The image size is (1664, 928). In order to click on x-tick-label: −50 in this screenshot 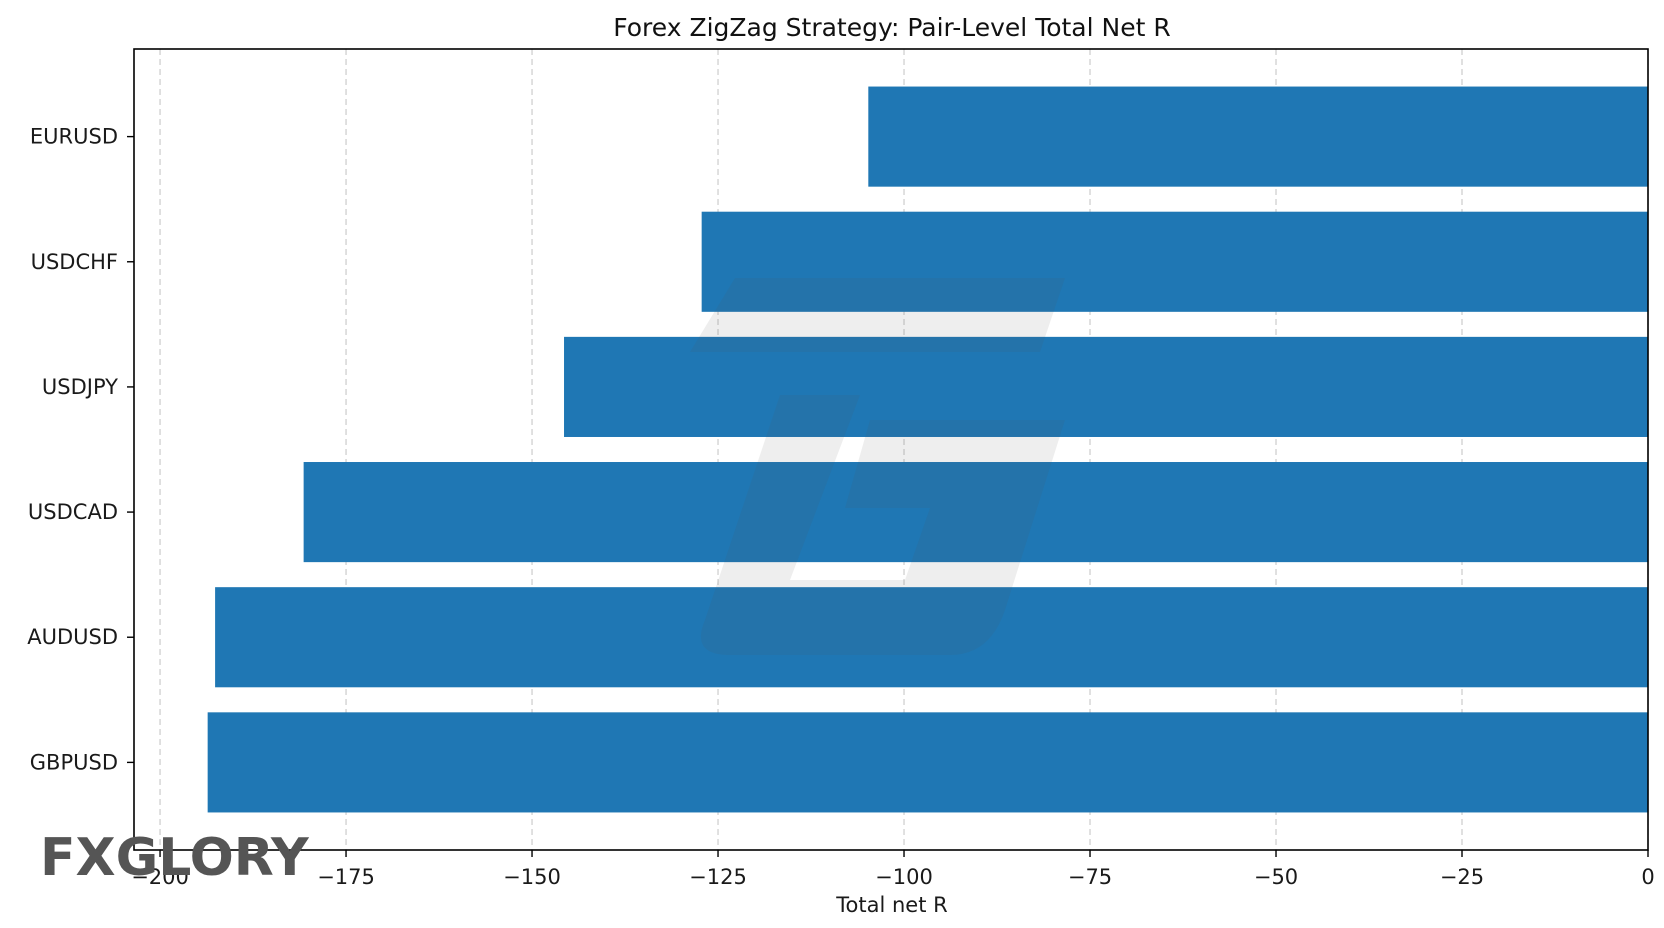, I will do `click(1276, 877)`.